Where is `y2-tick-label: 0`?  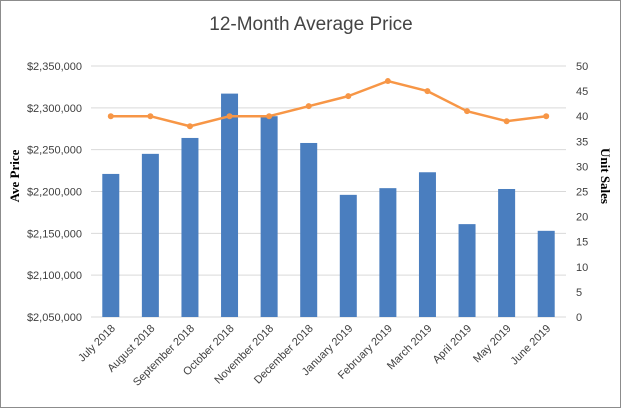
y2-tick-label: 0 is located at coordinates (579, 318).